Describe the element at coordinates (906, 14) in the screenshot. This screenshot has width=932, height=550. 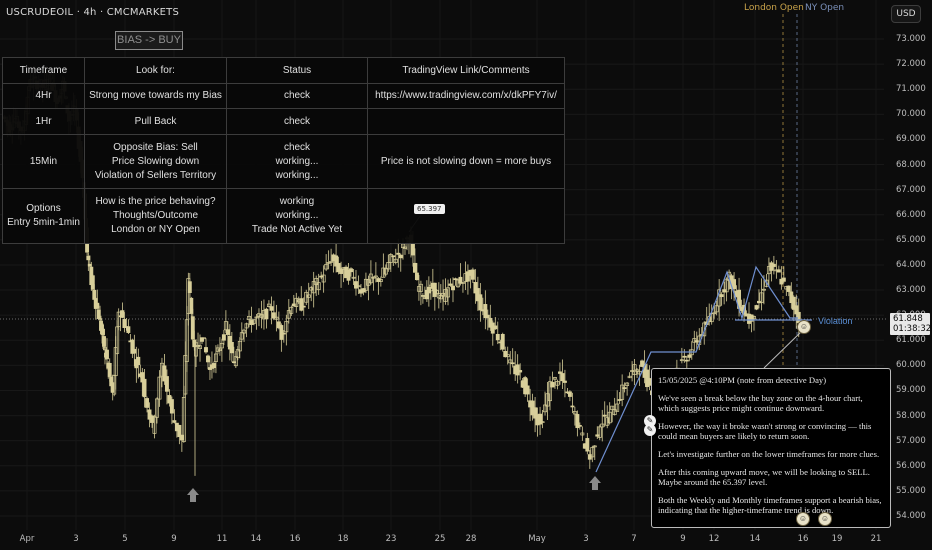
I see `currency-button: USD` at that location.